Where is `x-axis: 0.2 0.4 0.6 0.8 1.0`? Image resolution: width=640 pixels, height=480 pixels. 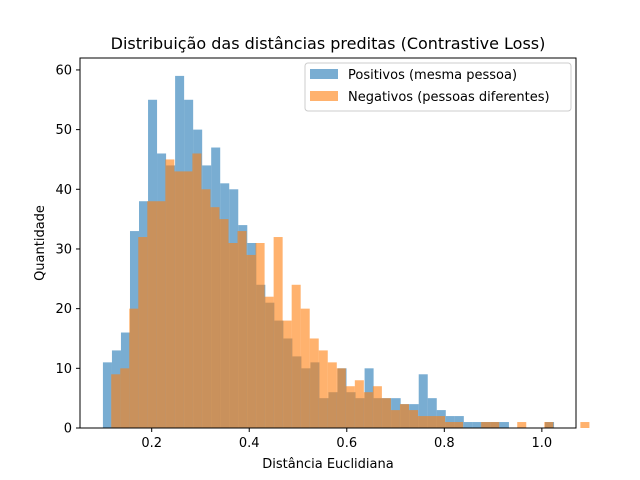
x-axis: 0.2 0.4 0.6 0.8 1.0 is located at coordinates (346, 439).